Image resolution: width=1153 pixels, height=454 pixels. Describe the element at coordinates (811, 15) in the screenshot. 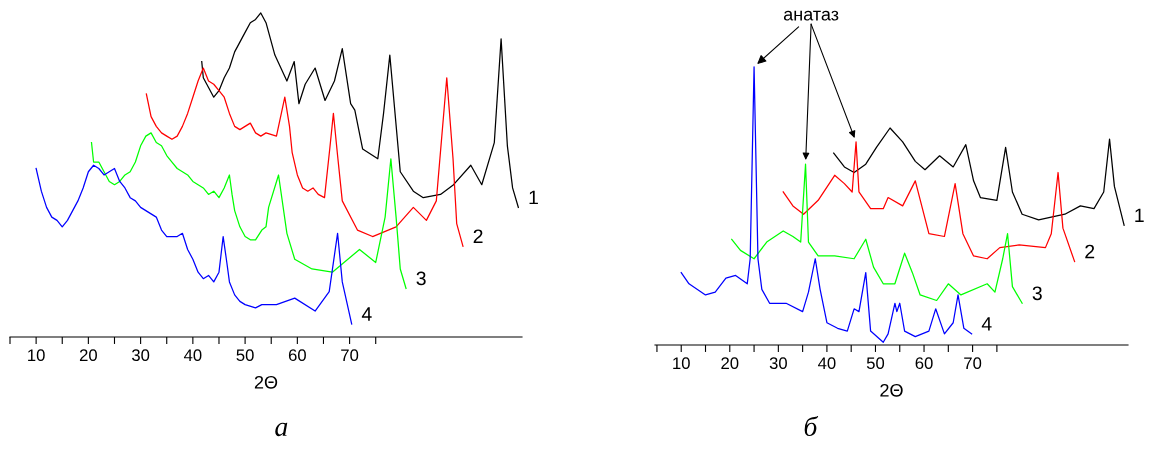

I see `annotation: анатаз` at that location.